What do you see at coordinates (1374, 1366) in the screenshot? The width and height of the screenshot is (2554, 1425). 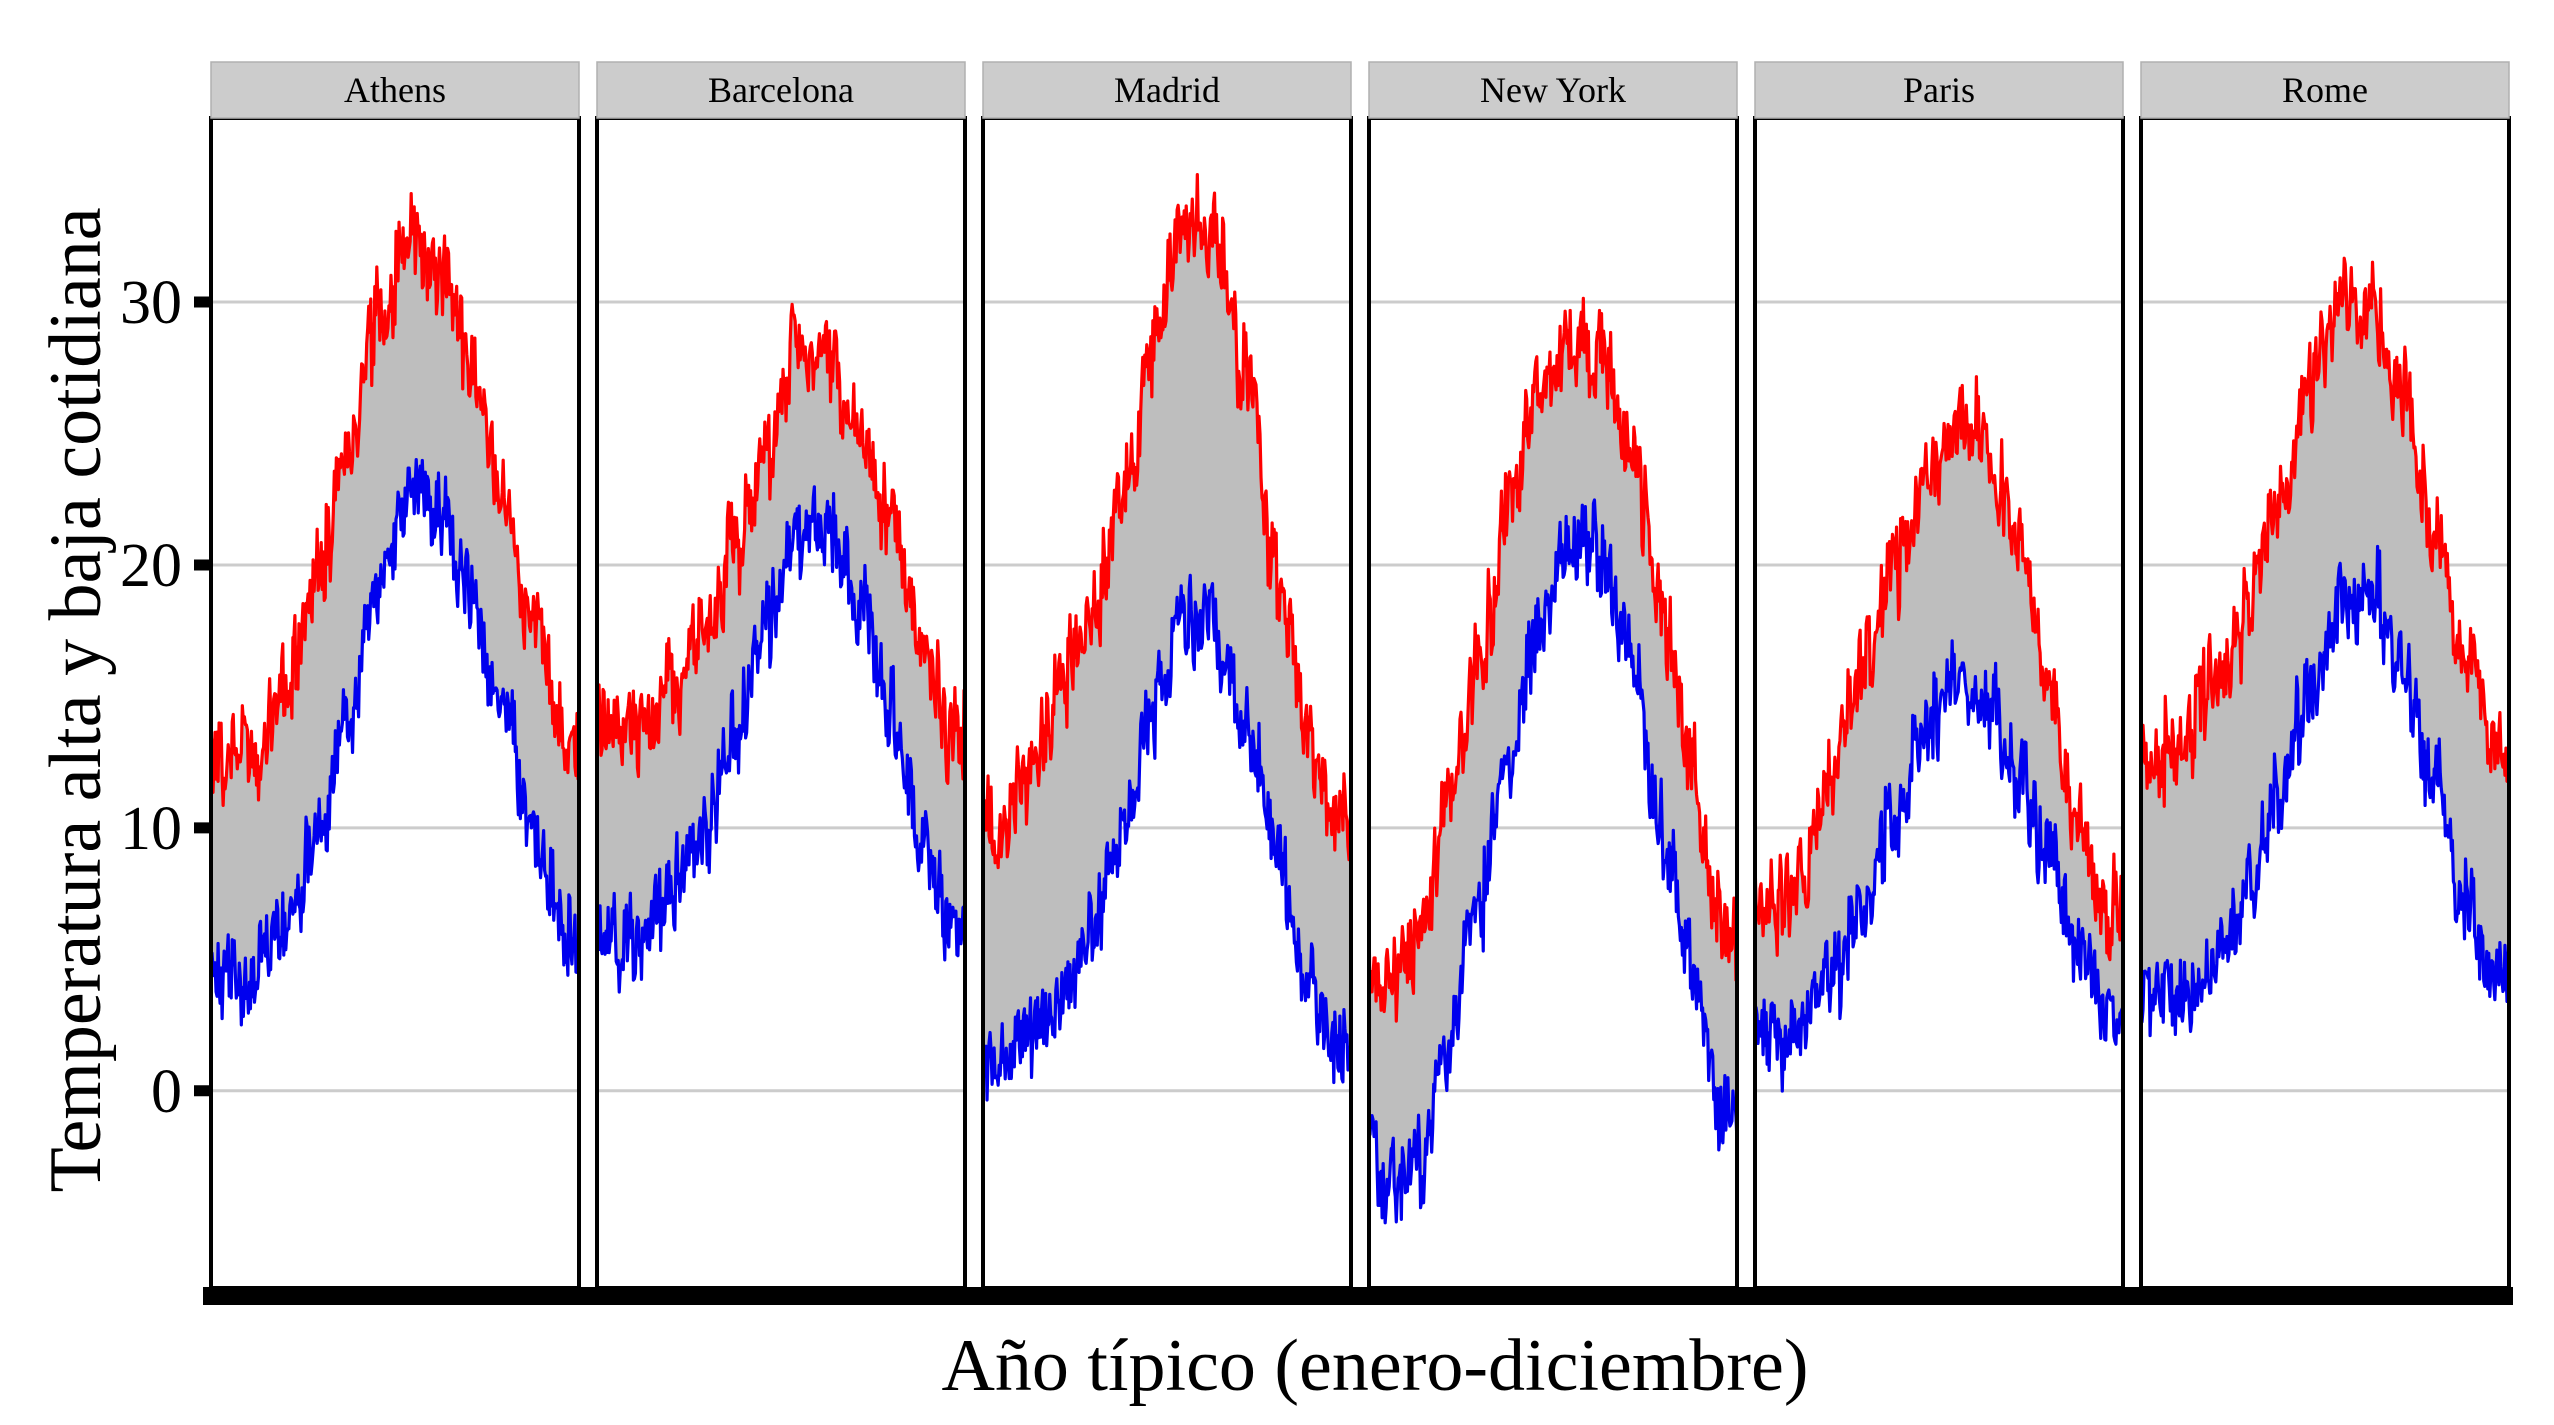 I see `x-axis-title: Año típico (enero-diciembre)` at bounding box center [1374, 1366].